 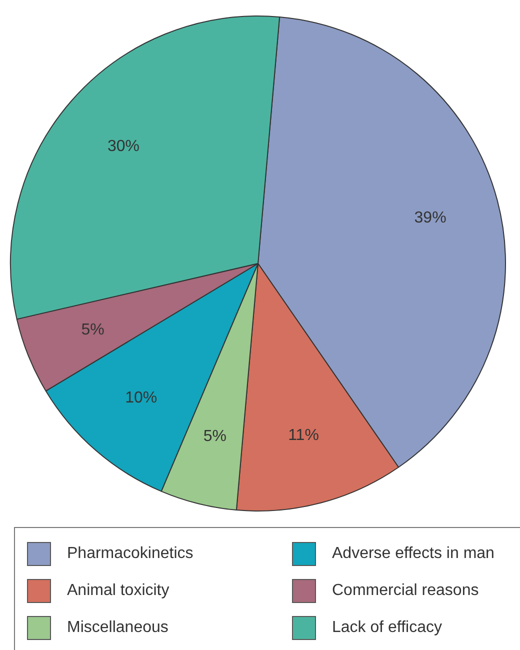 What do you see at coordinates (118, 591) in the screenshot?
I see `legend-label: Animal toxicity` at bounding box center [118, 591].